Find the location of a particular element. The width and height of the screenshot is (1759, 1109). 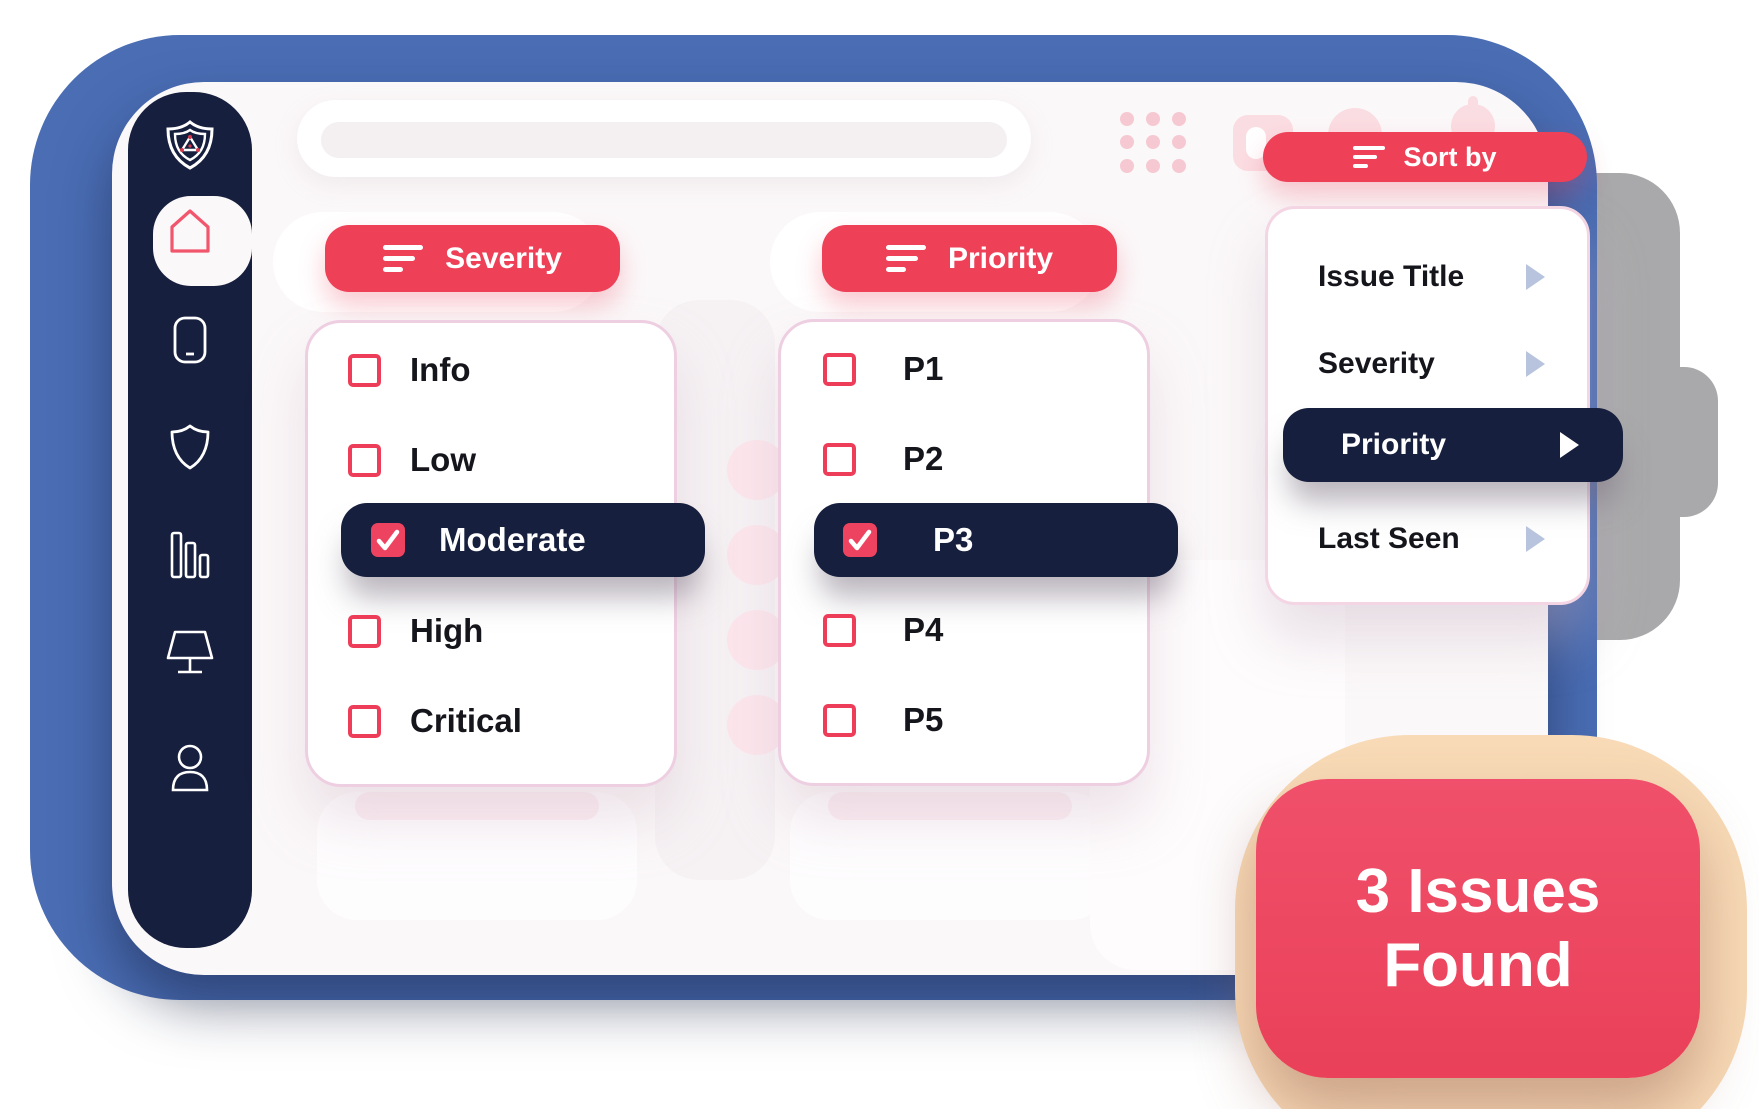

shield-maze-logo-icon is located at coordinates (190, 145).